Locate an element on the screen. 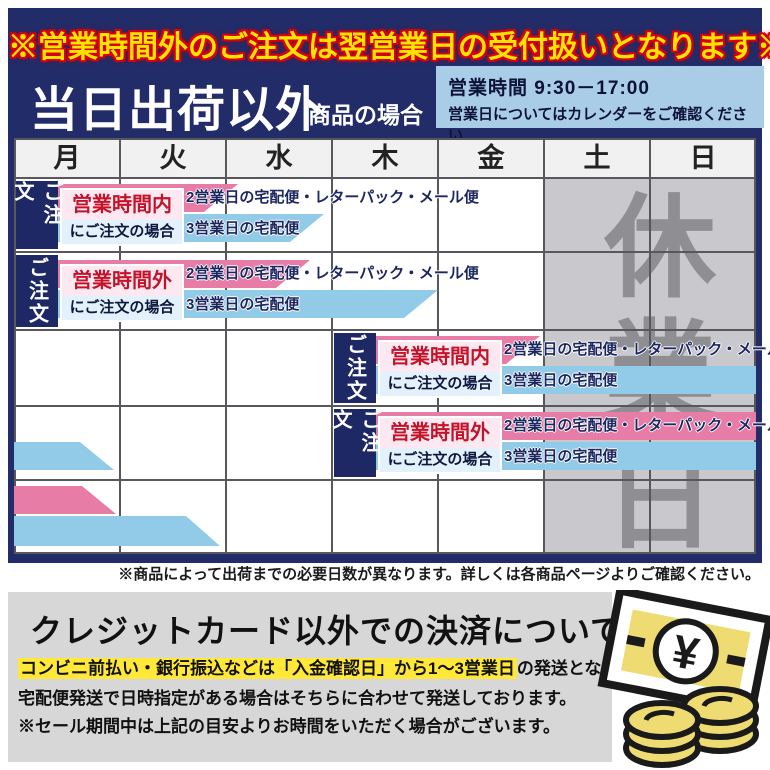 The image size is (770, 770). arrow-2days-text-row3: 2営業日の宅配便・レターパック・メール便 is located at coordinates (637, 349).